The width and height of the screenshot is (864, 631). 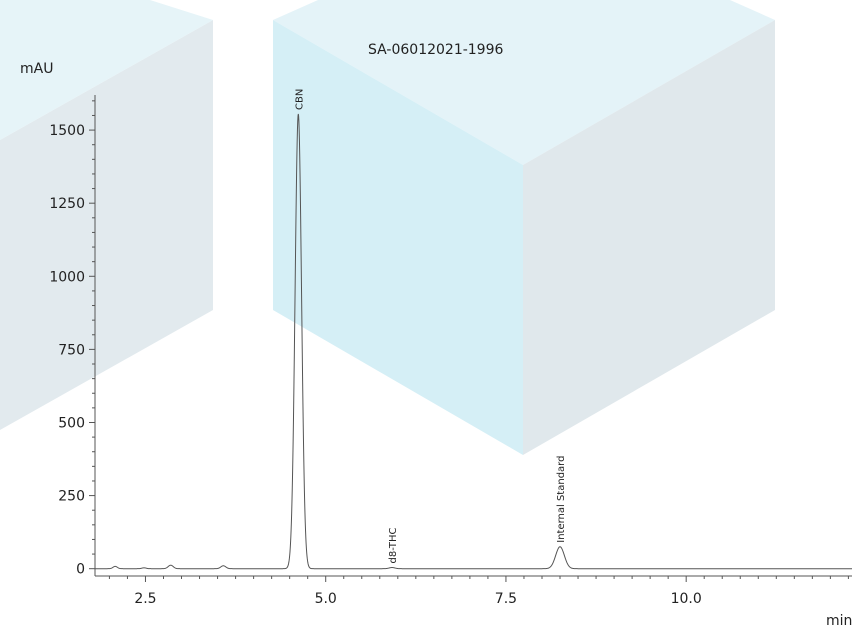 What do you see at coordinates (145, 599) in the screenshot?
I see `x-tick-label: 2.5` at bounding box center [145, 599].